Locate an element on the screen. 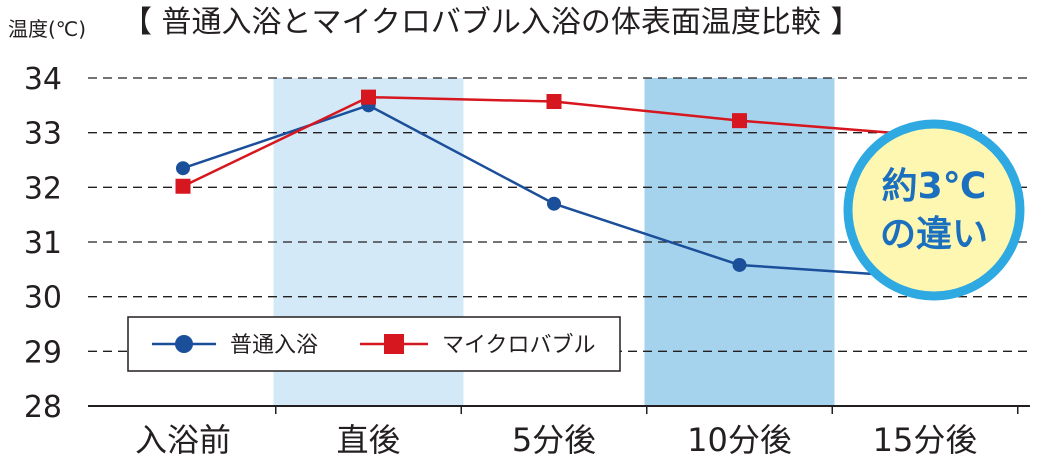 This screenshot has width=1040, height=461. legend-label-microbubble: マイクロバブル is located at coordinates (519, 345).